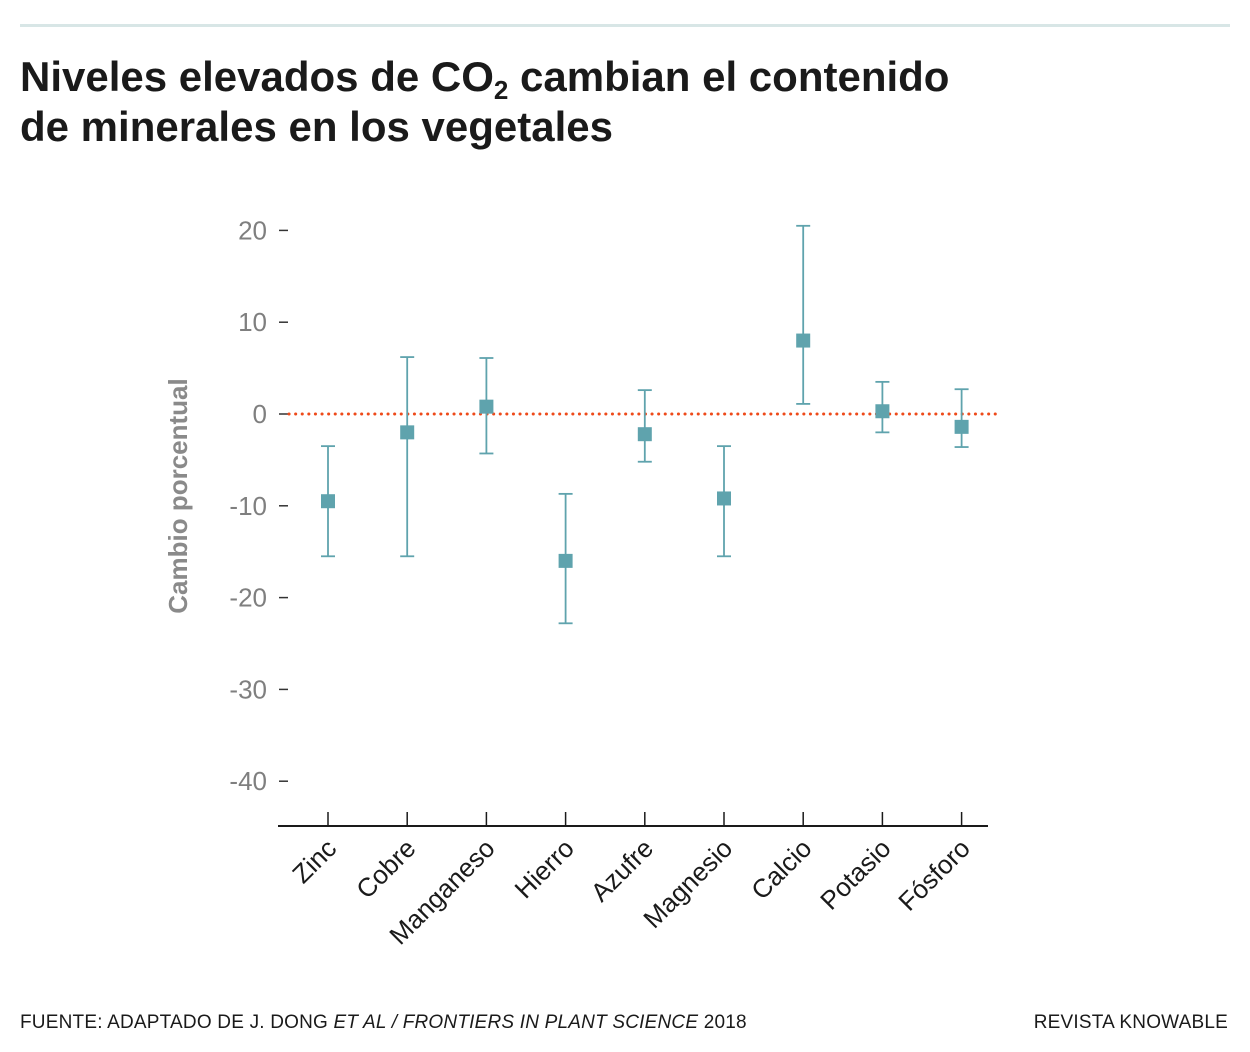 The width and height of the screenshot is (1250, 1052). Describe the element at coordinates (177, 1022) in the screenshot. I see `source-prefix: FUENTE: ADAPTADO DE J. DONG` at that location.